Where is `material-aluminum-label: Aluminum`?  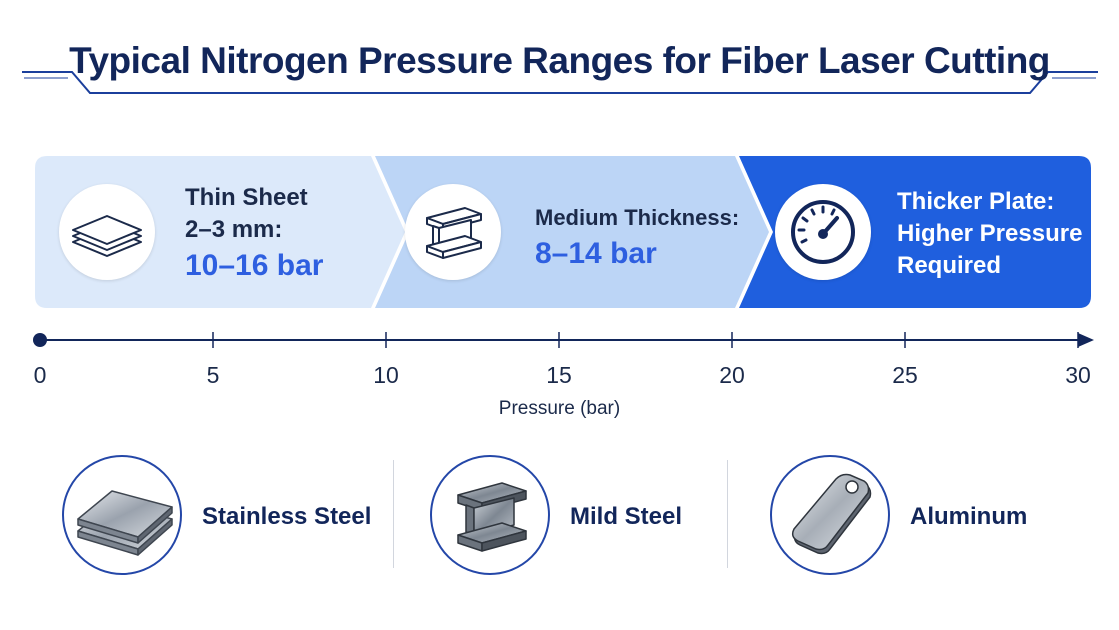
material-aluminum-label: Aluminum is located at coordinates (969, 516).